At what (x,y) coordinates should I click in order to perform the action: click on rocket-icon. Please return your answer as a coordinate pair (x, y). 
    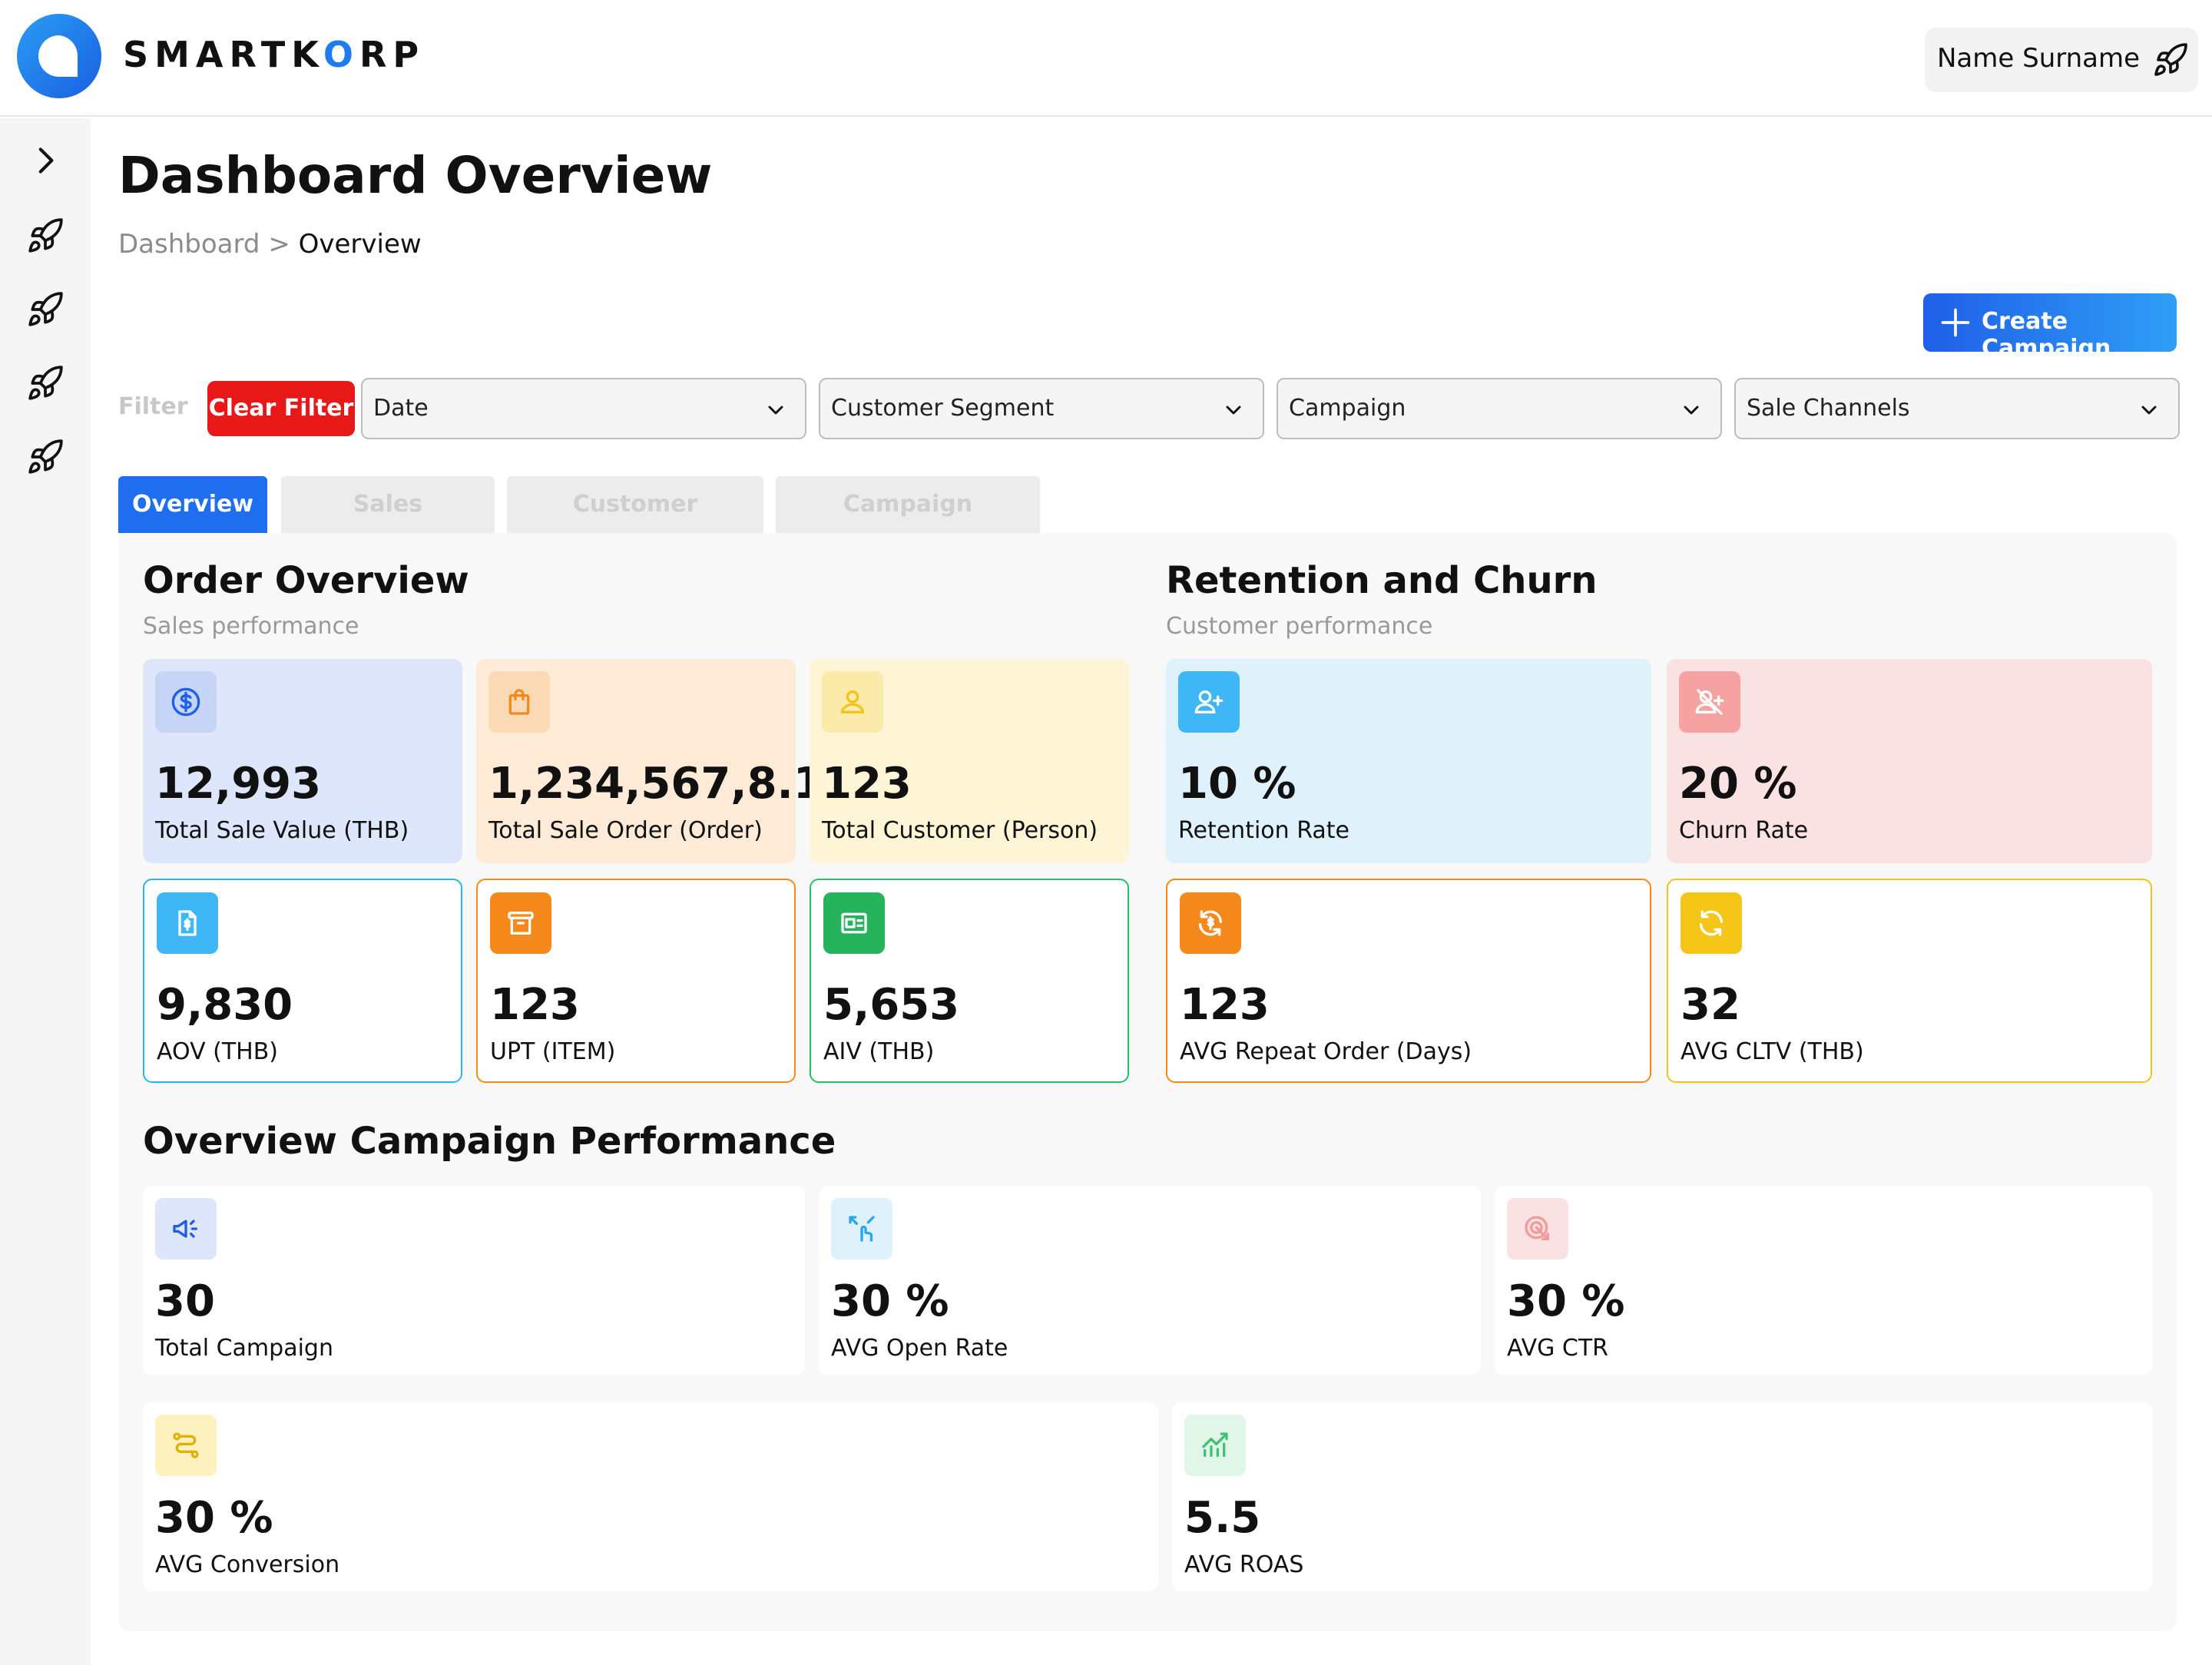
    Looking at the image, I should click on (2170, 60).